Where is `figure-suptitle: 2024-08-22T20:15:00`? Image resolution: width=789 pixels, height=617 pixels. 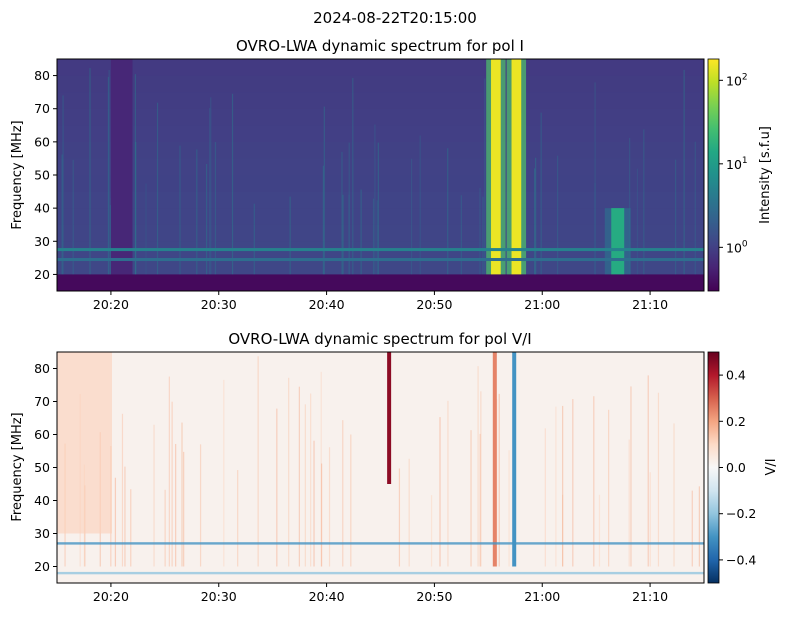
figure-suptitle: 2024-08-22T20:15:00 is located at coordinates (395, 18).